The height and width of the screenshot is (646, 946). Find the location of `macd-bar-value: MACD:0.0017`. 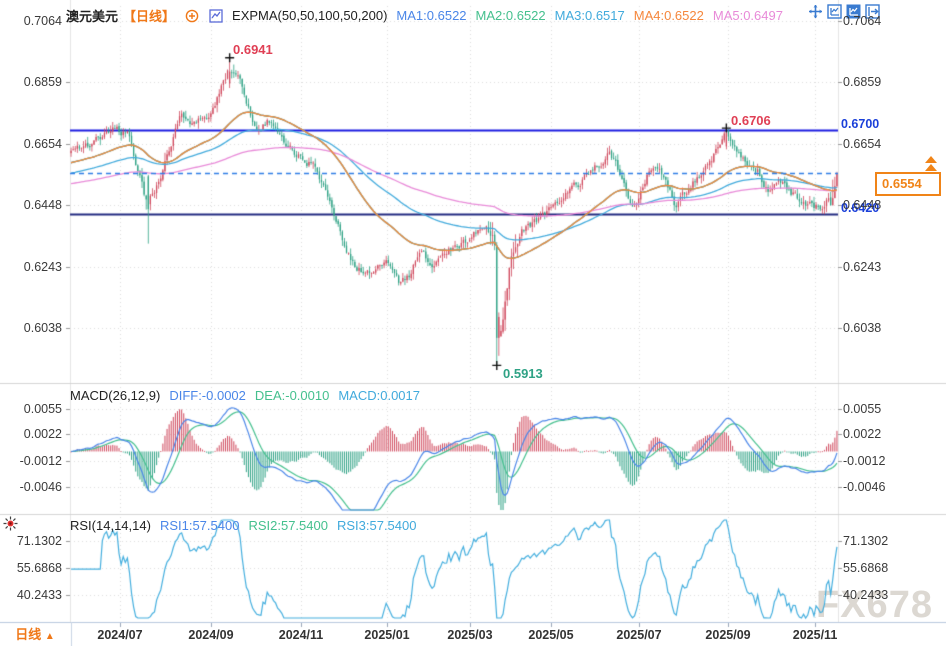

macd-bar-value: MACD:0.0017 is located at coordinates (379, 395).